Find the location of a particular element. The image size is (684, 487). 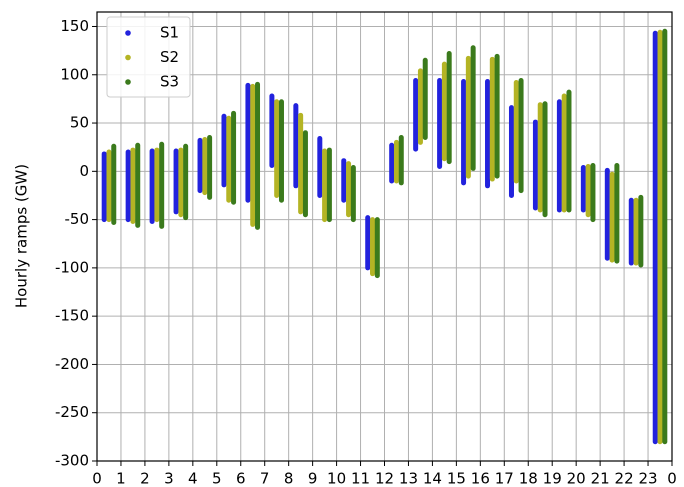

y-tick-label: -300 is located at coordinates (72, 461).